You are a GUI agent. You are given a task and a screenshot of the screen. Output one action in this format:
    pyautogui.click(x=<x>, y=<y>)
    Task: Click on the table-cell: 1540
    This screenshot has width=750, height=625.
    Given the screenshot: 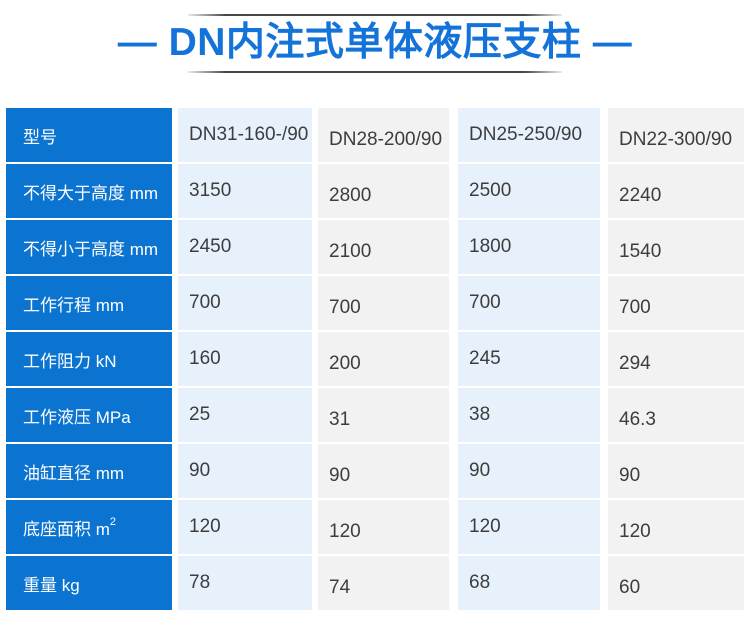 What is the action you would take?
    pyautogui.click(x=676, y=247)
    